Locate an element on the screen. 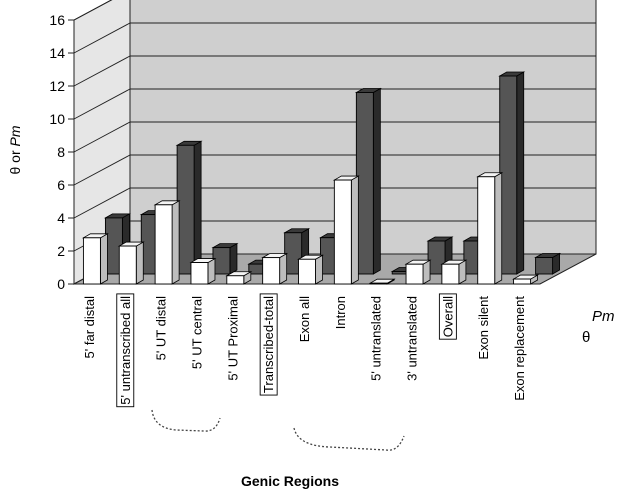 The image size is (626, 499). category-label: Transcribed-total is located at coordinates (268, 344).